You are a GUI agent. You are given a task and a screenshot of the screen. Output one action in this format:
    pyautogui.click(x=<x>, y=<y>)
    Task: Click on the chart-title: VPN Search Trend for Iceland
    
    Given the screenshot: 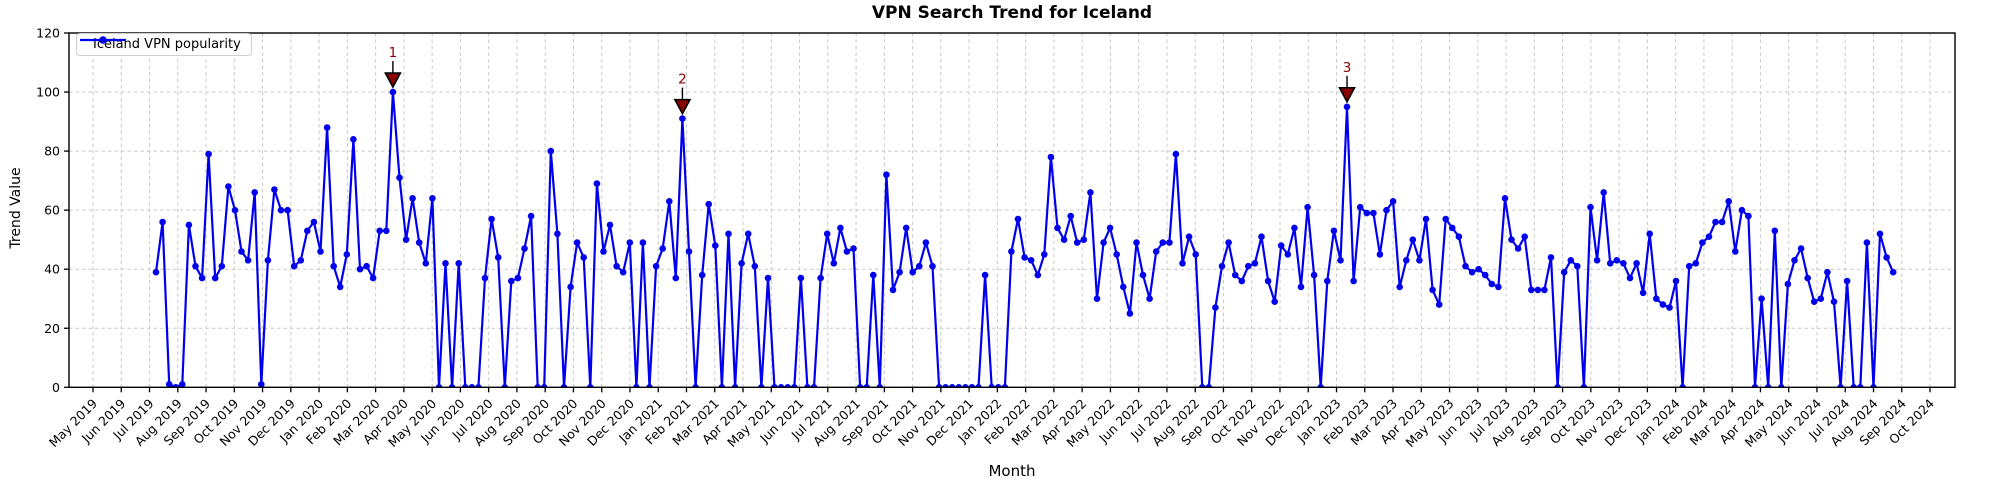 What is the action you would take?
    pyautogui.click(x=1012, y=13)
    